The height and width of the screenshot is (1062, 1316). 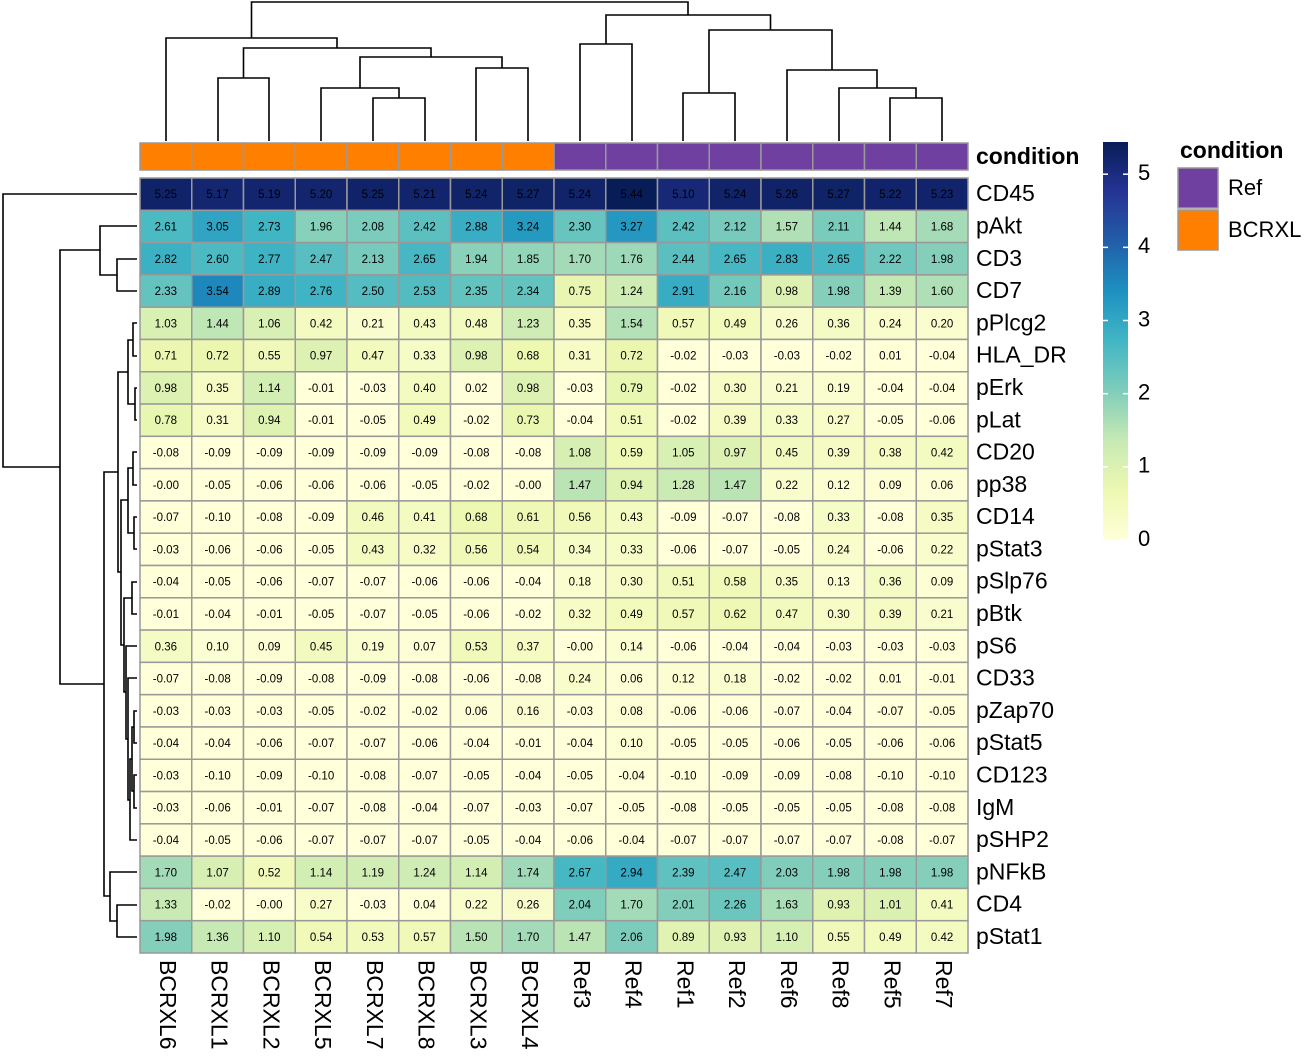 I want to click on cell-label: 2.03, so click(x=787, y=873).